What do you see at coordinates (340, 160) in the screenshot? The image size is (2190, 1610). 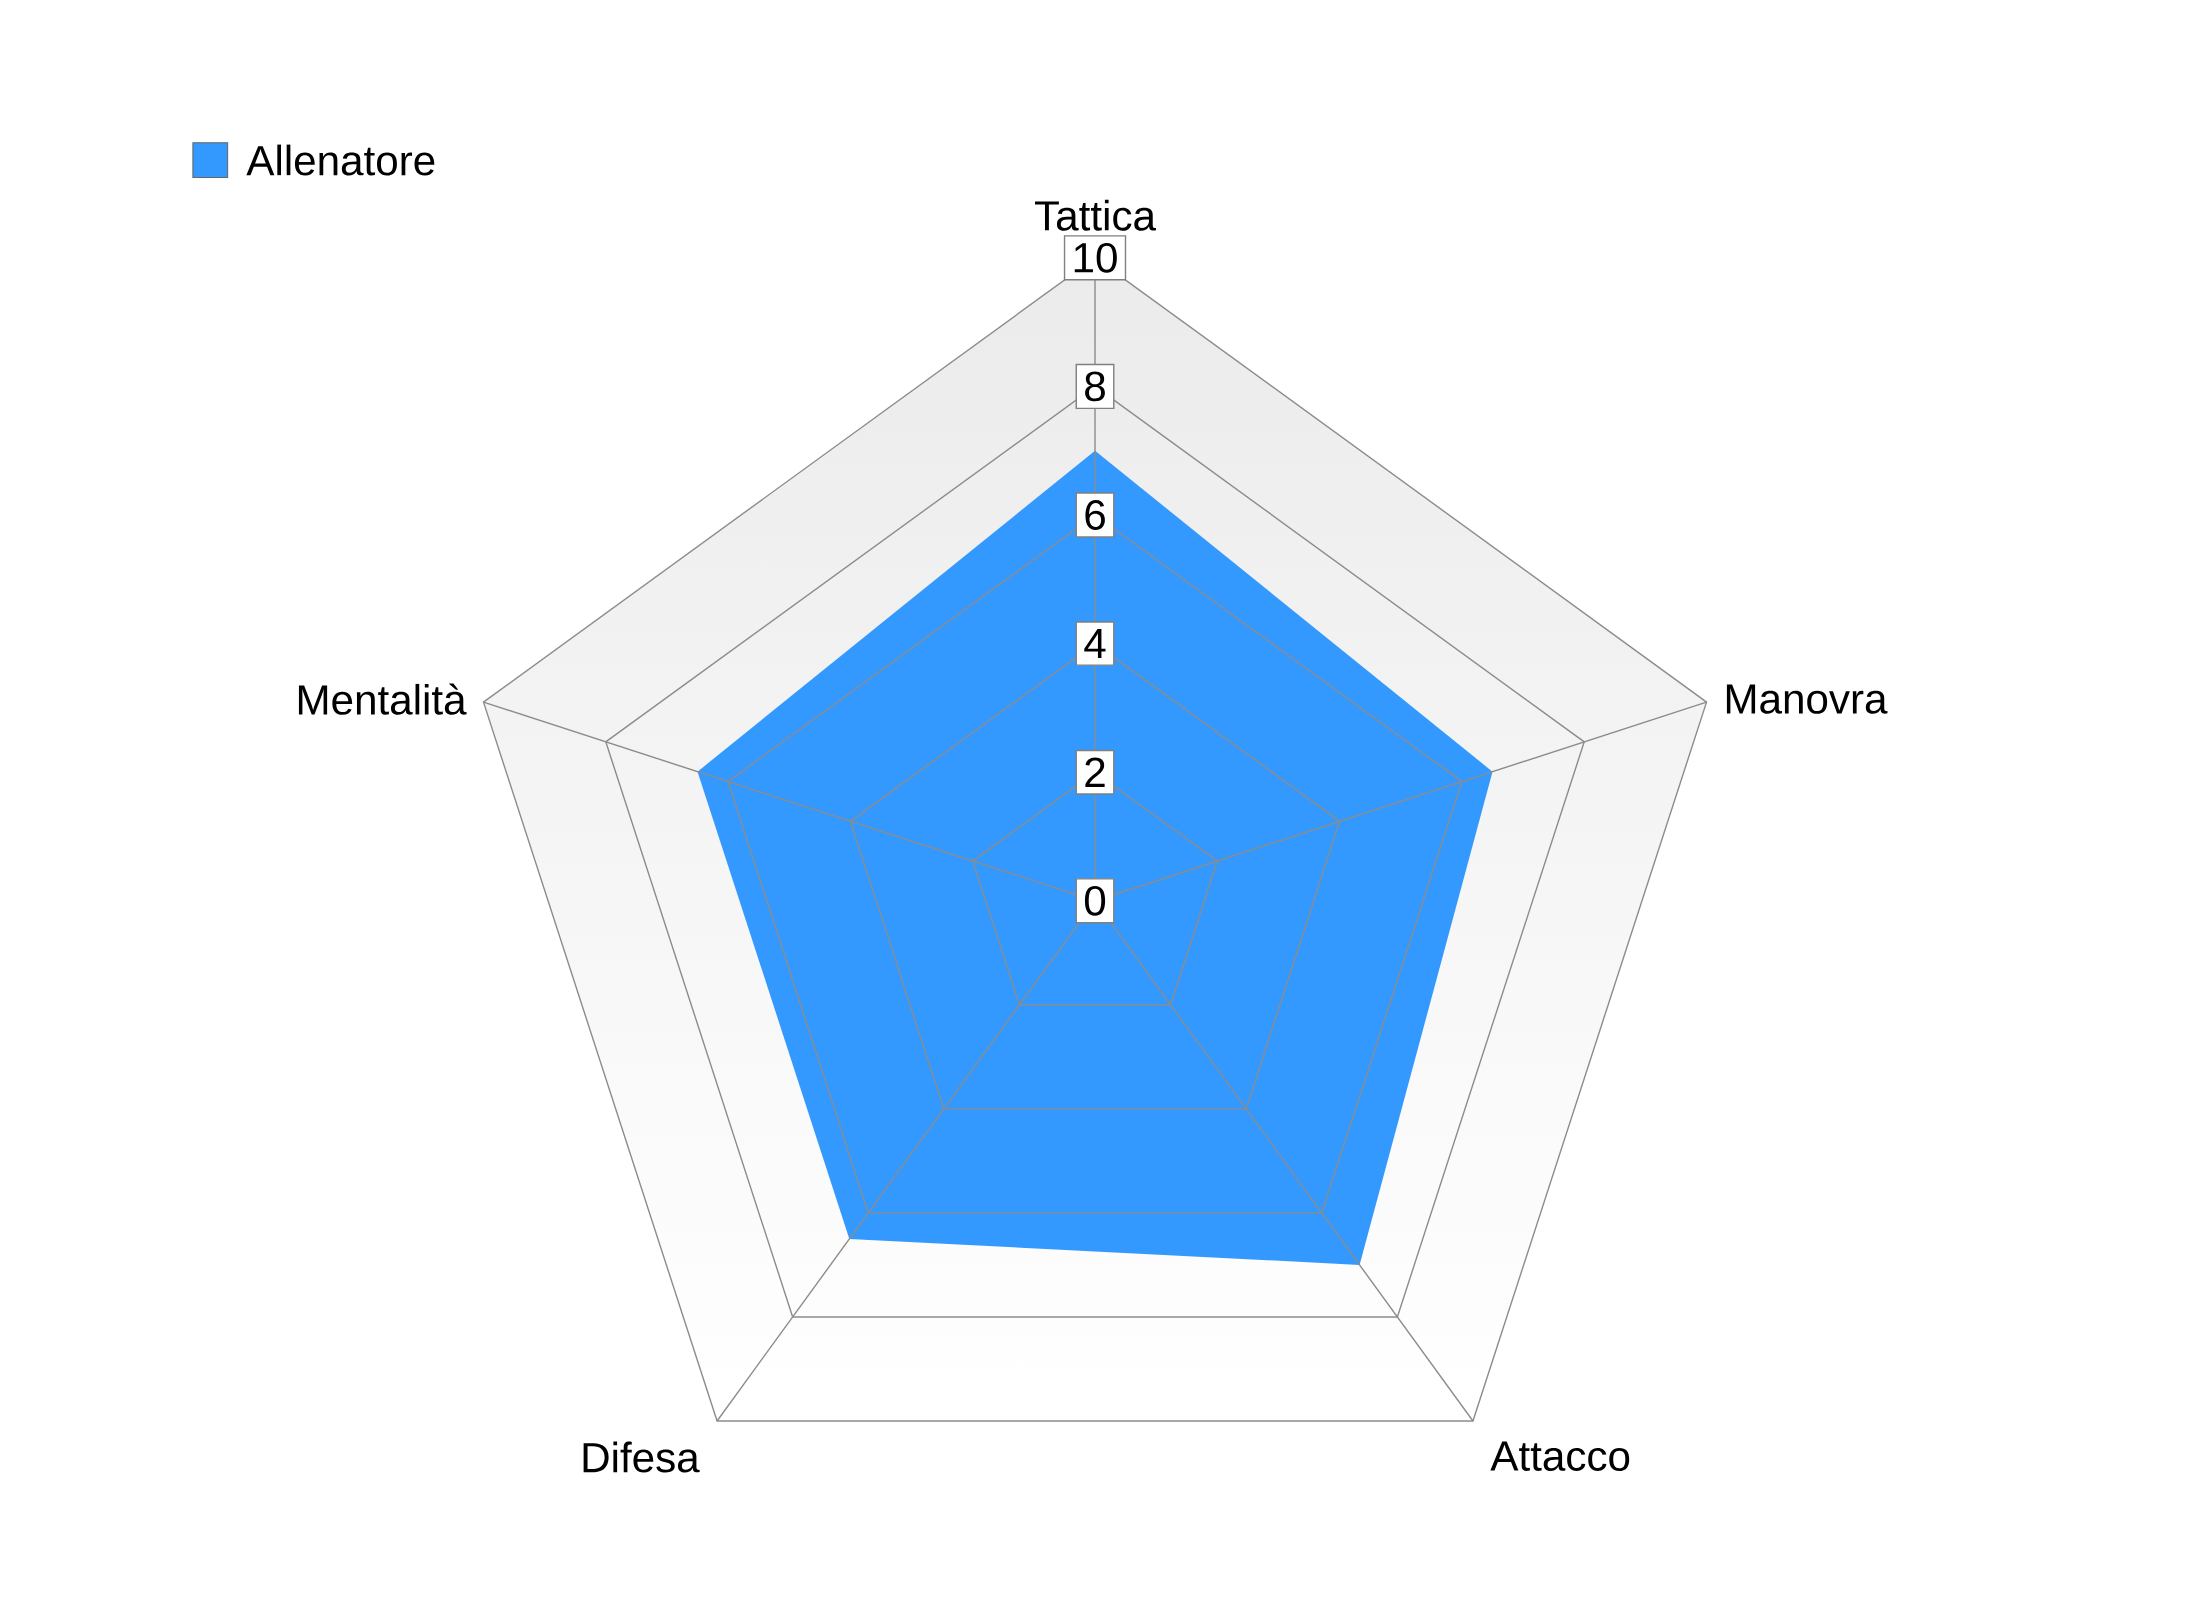 I see `legend-label: Allenatore` at bounding box center [340, 160].